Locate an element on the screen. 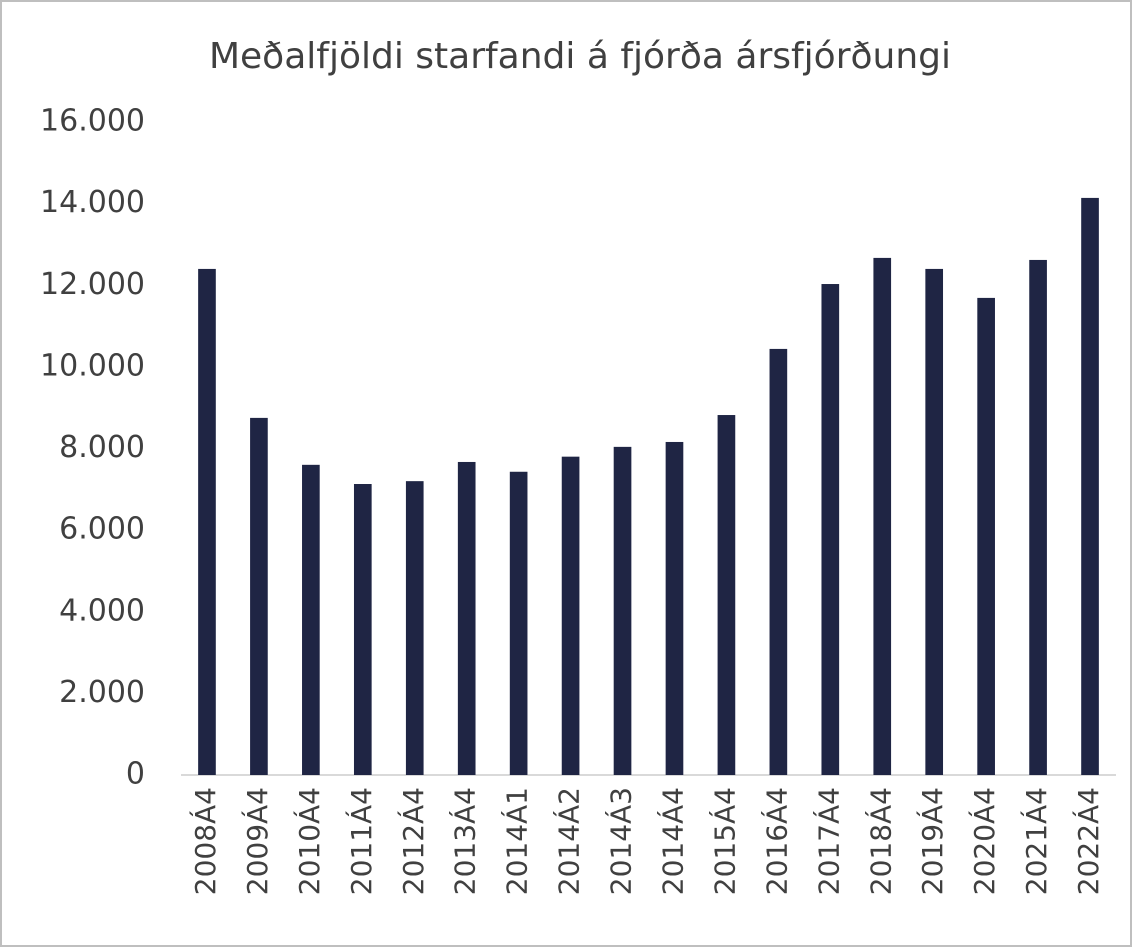  x-tick-label: 2015Á4 is located at coordinates (724, 841).